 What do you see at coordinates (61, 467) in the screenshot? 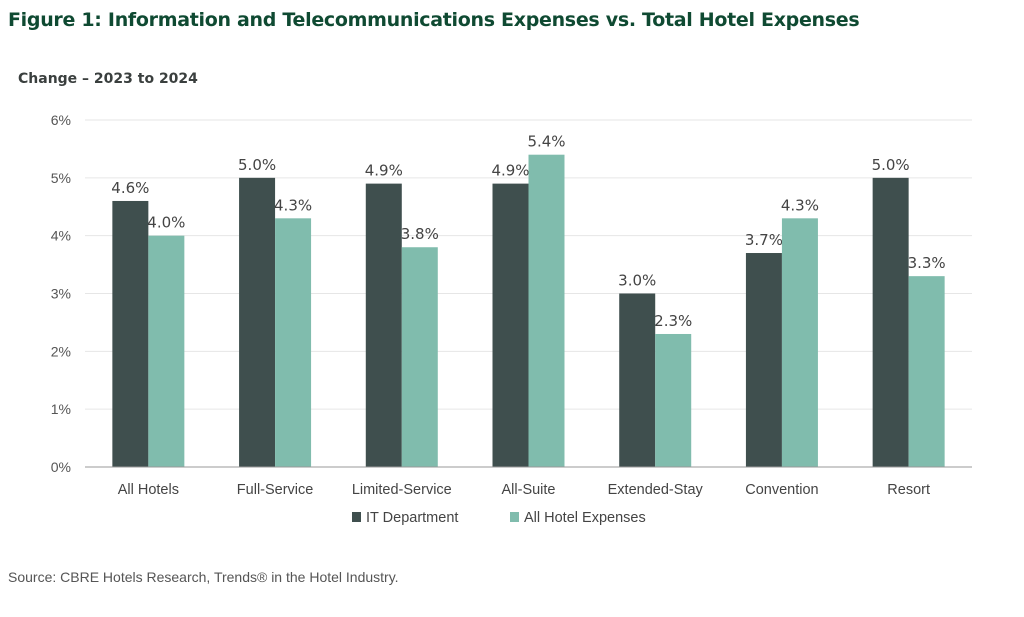
I see `y-tick-label: 0%` at bounding box center [61, 467].